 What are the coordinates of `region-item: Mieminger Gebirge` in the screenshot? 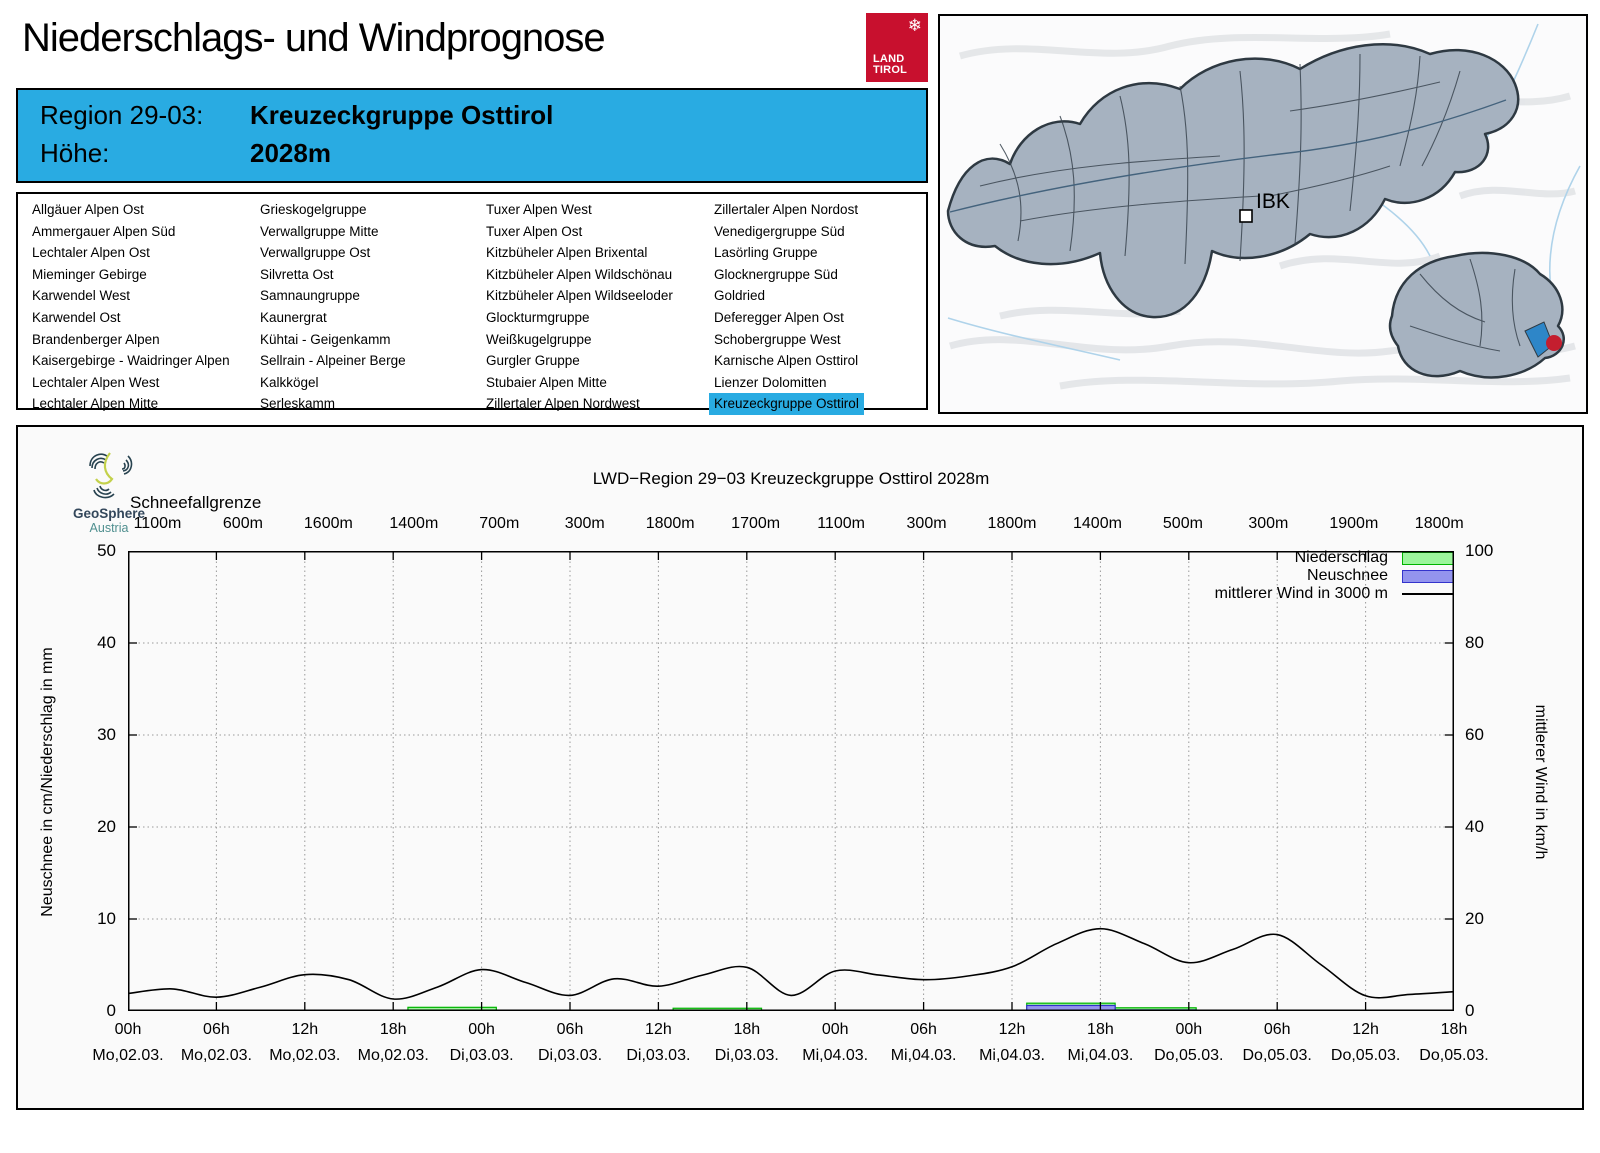 It's located at (89, 274).